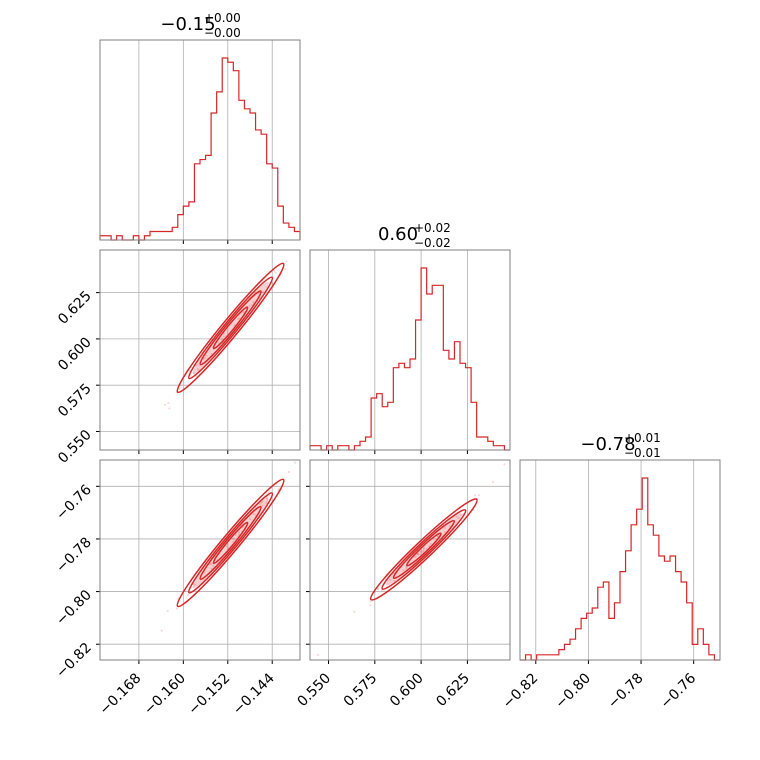  What do you see at coordinates (521, 691) in the screenshot?
I see `x-tick-label: −0.82` at bounding box center [521, 691].